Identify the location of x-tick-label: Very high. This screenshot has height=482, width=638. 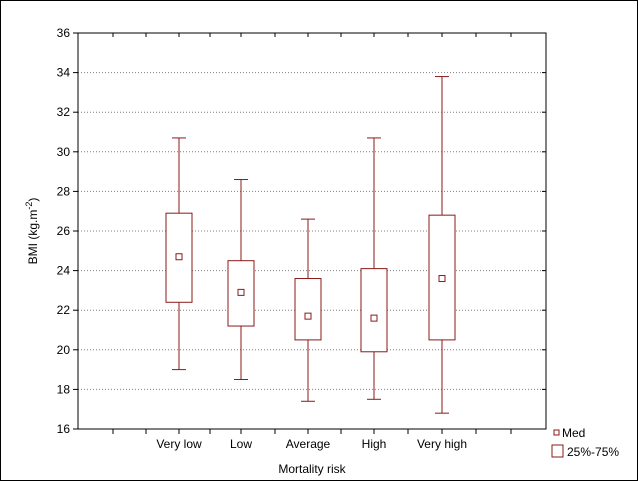
(442, 444).